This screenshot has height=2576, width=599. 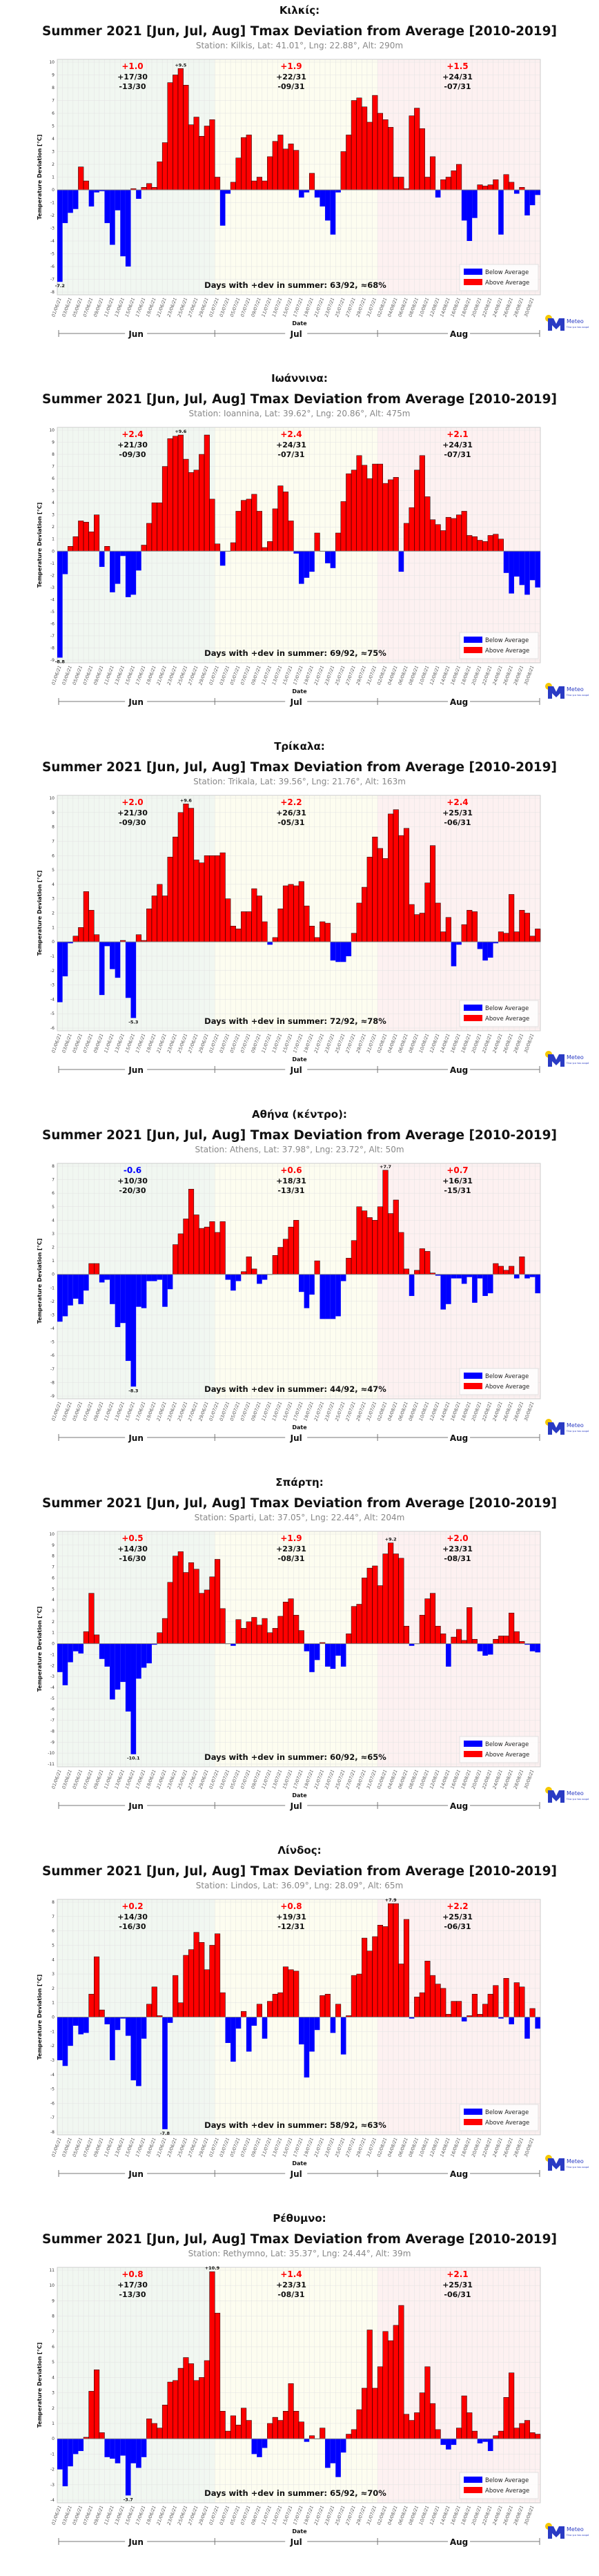 I want to click on section-title: Λίνδος:, so click(x=299, y=1850).